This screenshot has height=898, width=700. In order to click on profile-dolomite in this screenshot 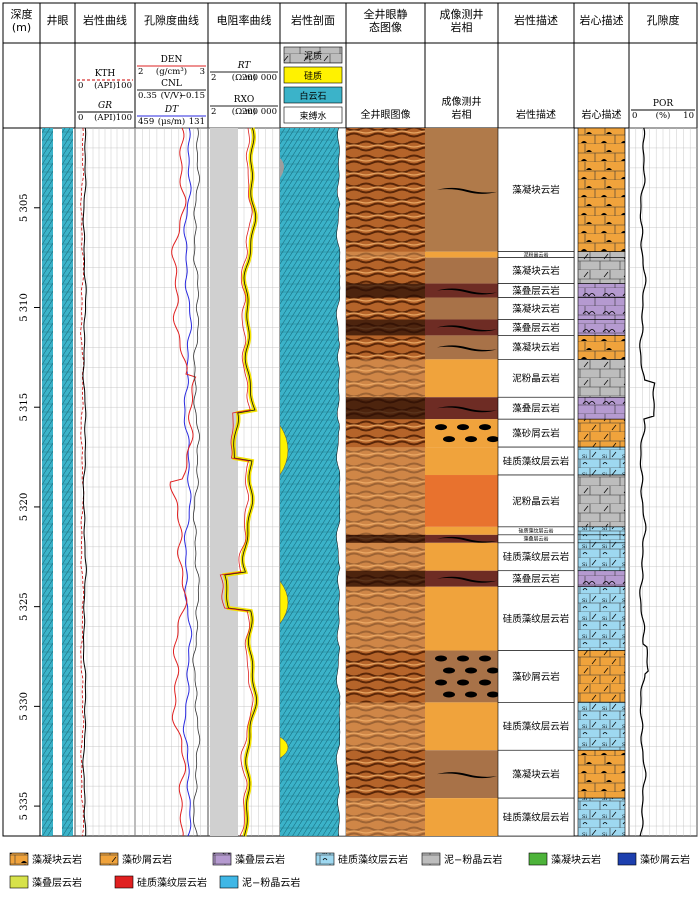, I will do `click(313, 482)`.